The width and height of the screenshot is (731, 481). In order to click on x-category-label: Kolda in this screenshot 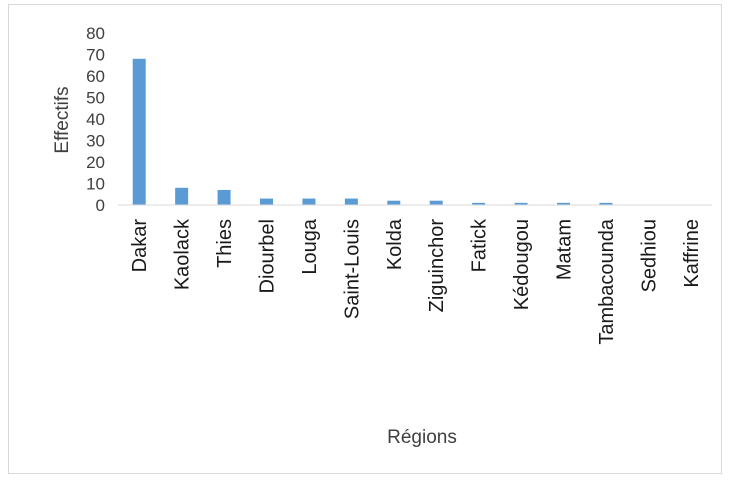, I will do `click(395, 244)`.